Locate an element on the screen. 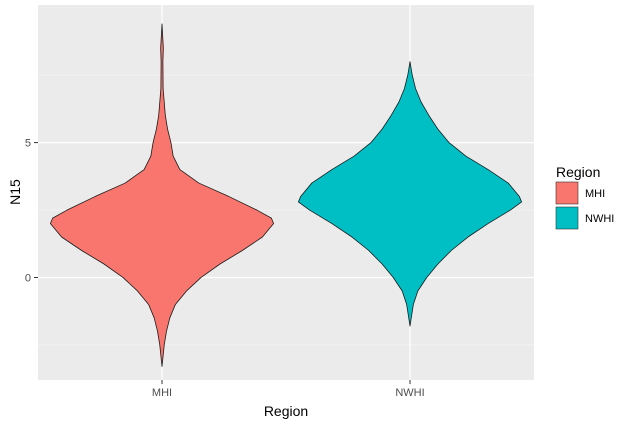 This screenshot has height=427, width=633. x-axis: MHI NWHI is located at coordinates (288, 389).